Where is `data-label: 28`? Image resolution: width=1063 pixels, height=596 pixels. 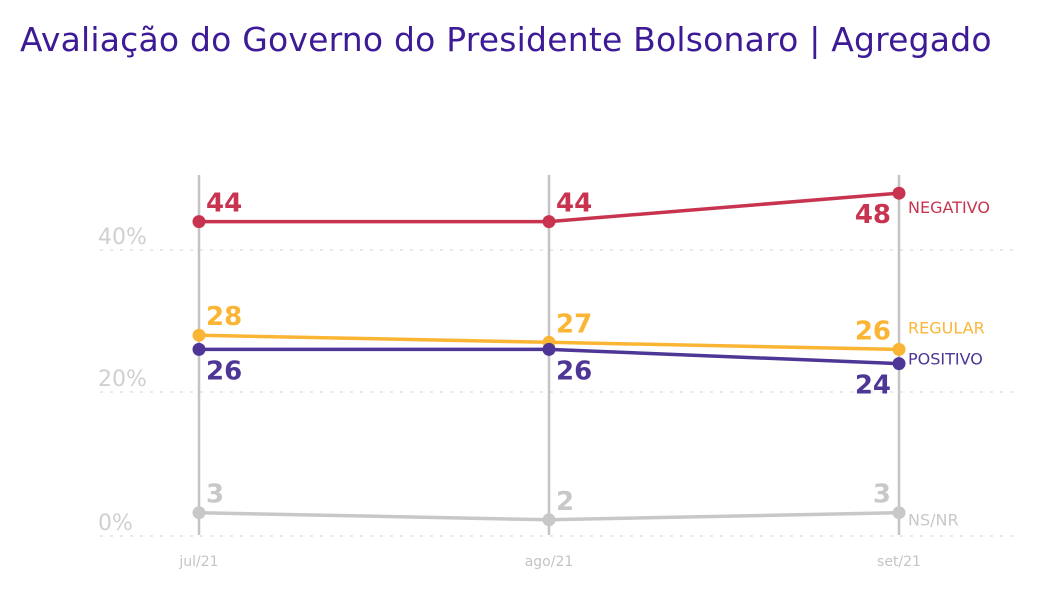 data-label: 28 is located at coordinates (224, 317).